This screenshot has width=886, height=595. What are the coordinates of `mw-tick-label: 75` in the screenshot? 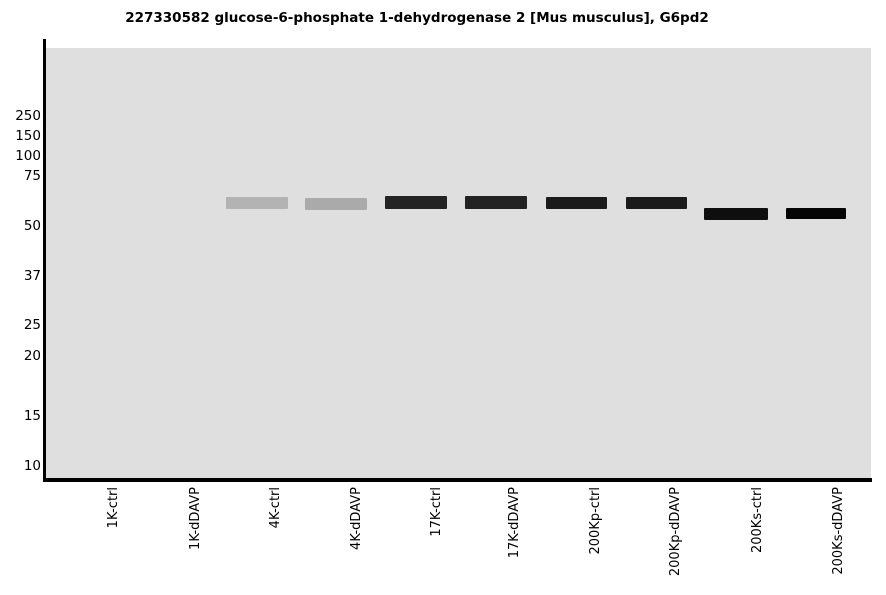 It's located at (32, 176).